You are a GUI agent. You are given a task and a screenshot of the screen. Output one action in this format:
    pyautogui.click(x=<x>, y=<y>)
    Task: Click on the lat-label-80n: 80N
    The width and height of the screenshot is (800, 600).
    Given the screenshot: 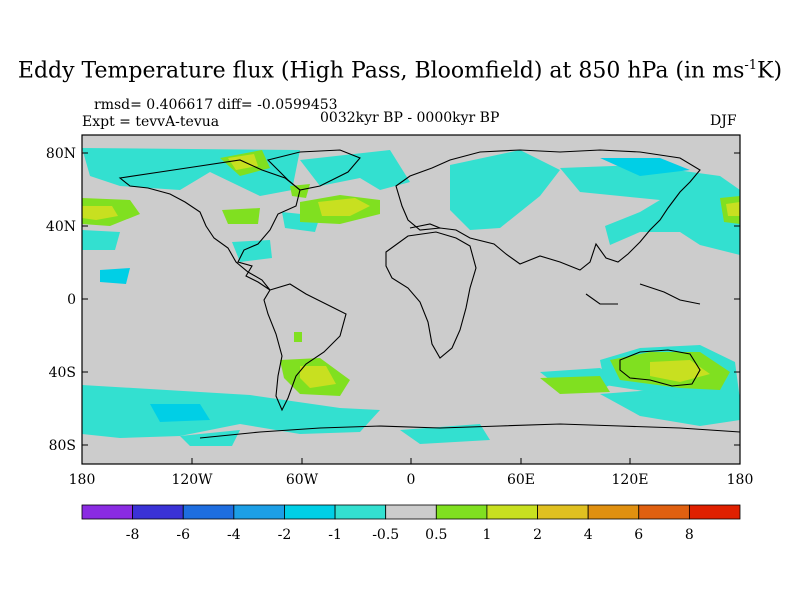 What is the action you would take?
    pyautogui.click(x=61, y=154)
    